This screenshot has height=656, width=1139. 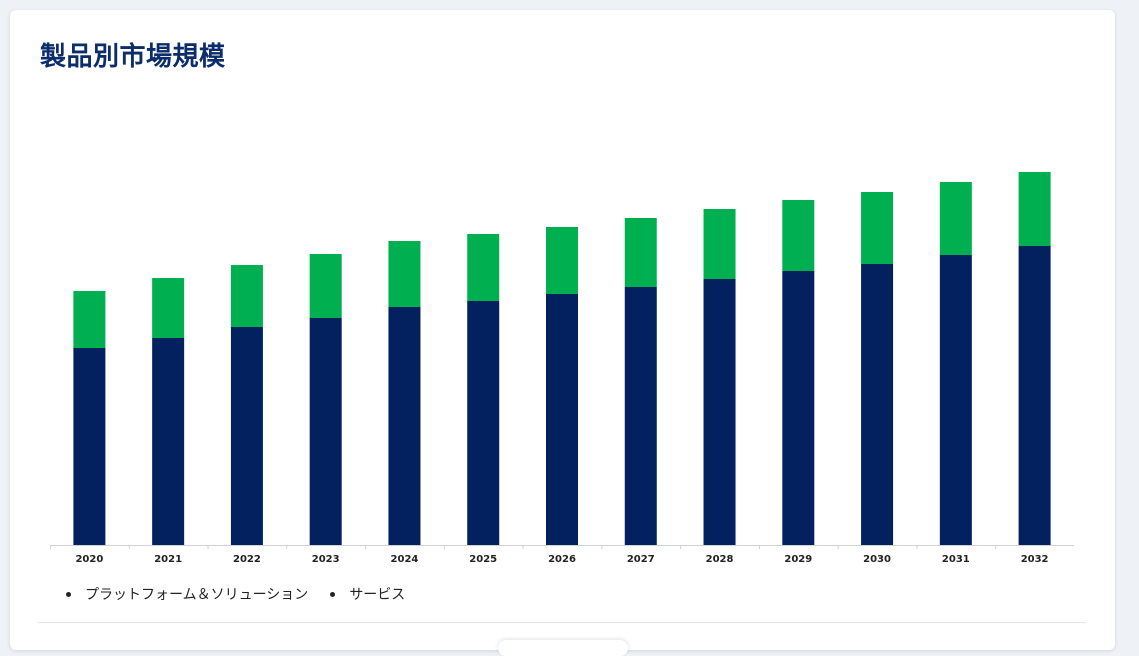 I want to click on x-tick-label-2030: 2030, so click(x=877, y=559).